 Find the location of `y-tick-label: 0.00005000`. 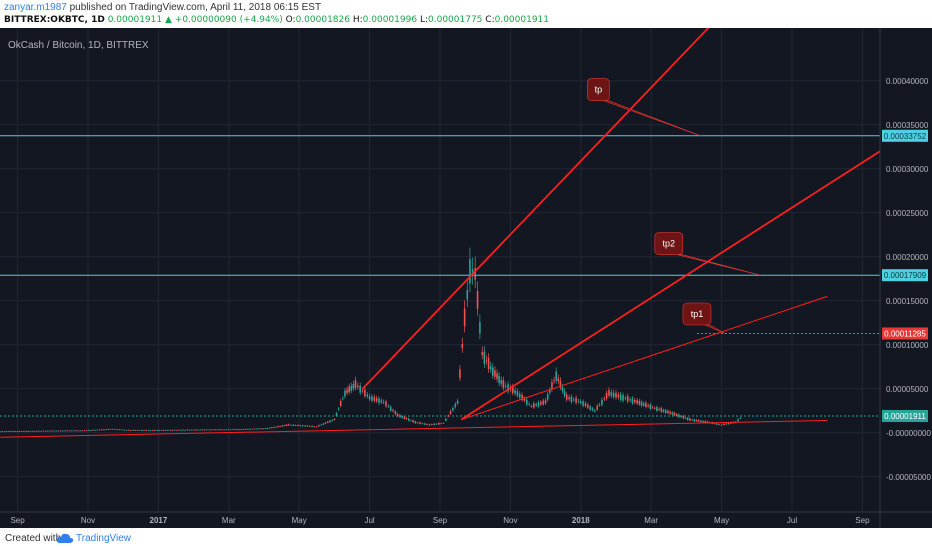

y-tick-label: 0.00005000 is located at coordinates (907, 389).